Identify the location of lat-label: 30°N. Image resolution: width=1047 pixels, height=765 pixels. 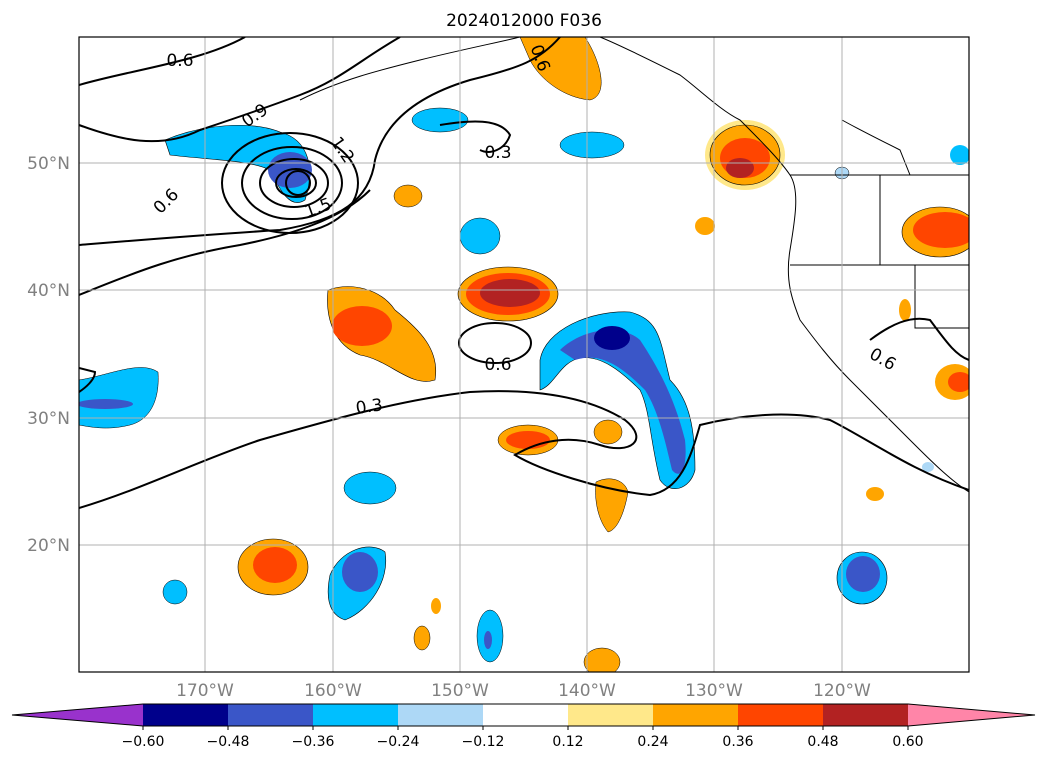
(48, 419).